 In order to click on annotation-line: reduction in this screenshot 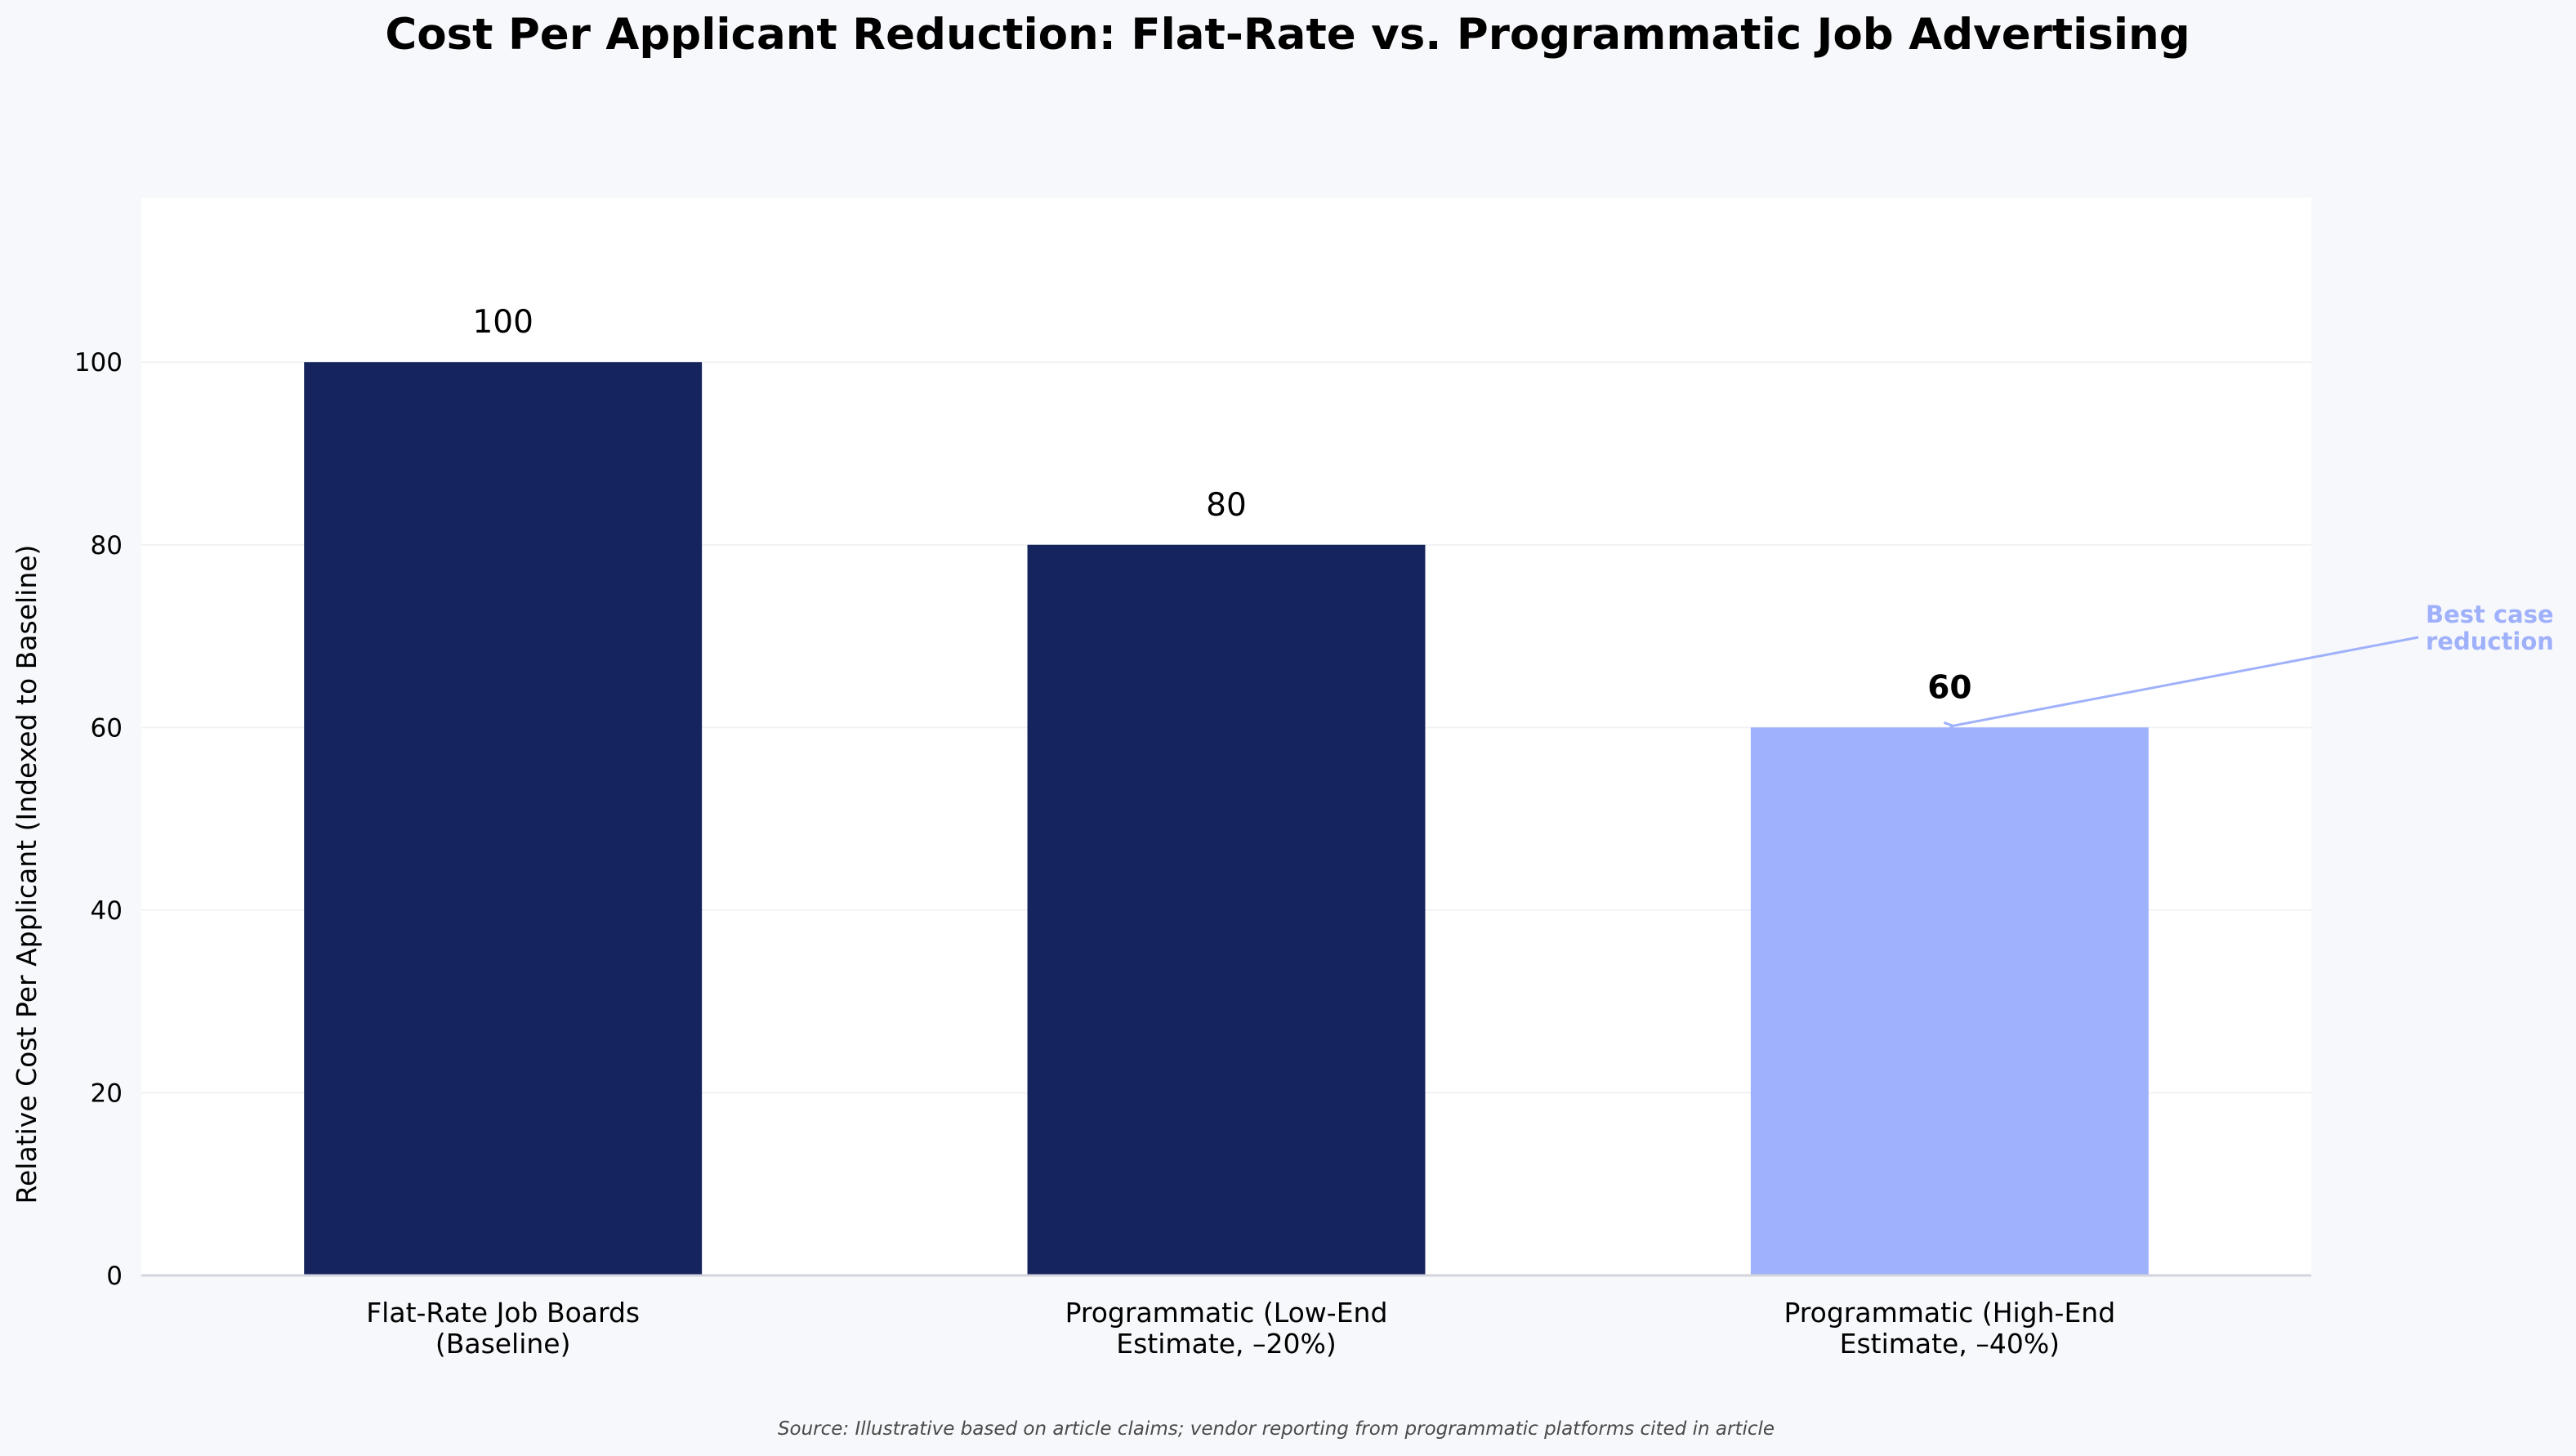, I will do `click(2490, 641)`.